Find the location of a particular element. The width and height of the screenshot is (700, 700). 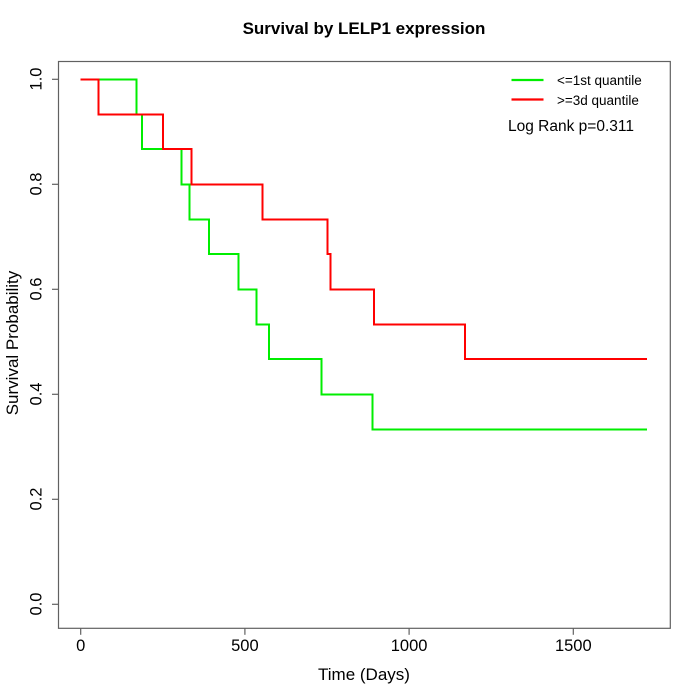

y-tick-label: 0.6 is located at coordinates (36, 289).